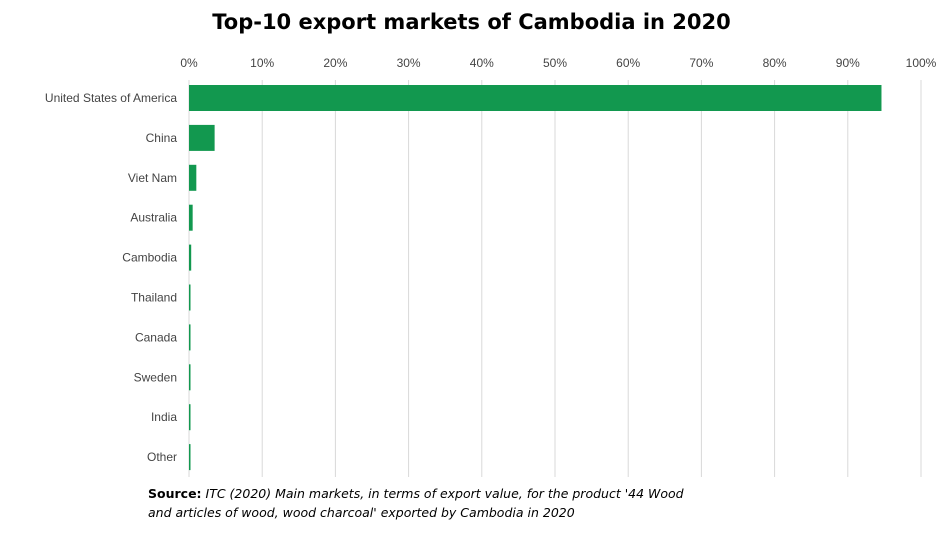 This screenshot has width=943, height=545. Describe the element at coordinates (164, 417) in the screenshot. I see `category-label: India` at that location.